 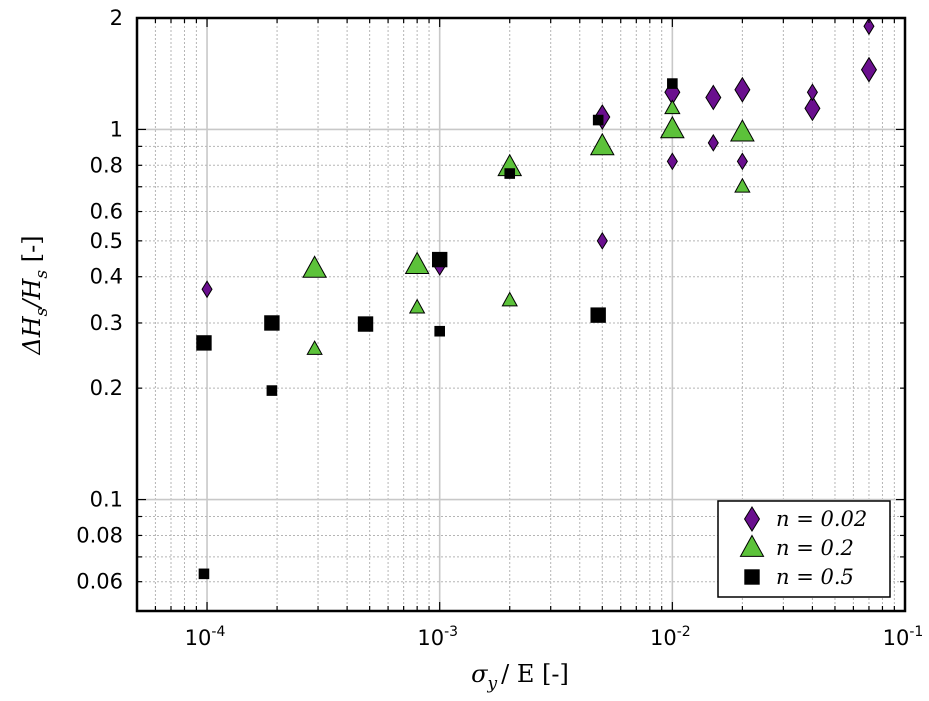 I want to click on legend-label: n = 0.02, so click(x=821, y=519).